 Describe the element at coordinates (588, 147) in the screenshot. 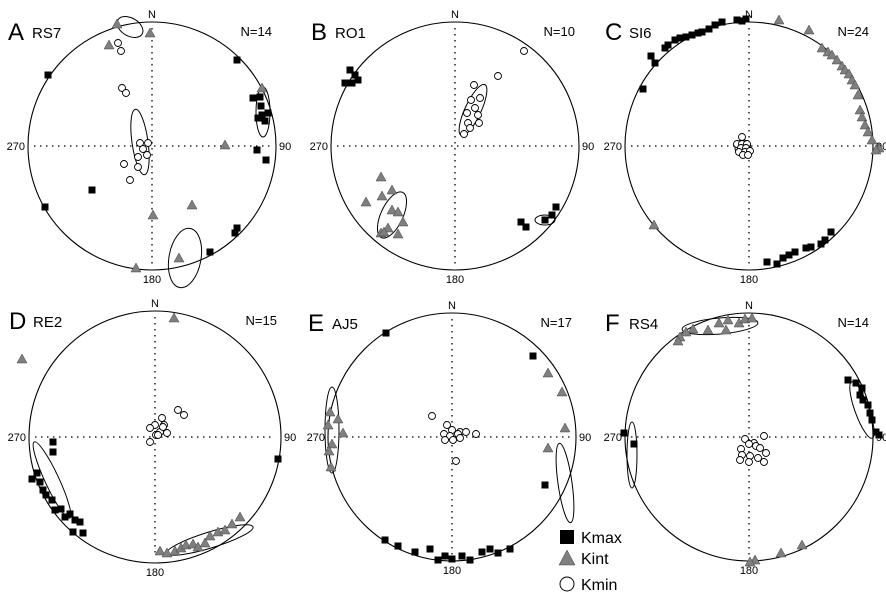

I see `east-label: 90` at that location.